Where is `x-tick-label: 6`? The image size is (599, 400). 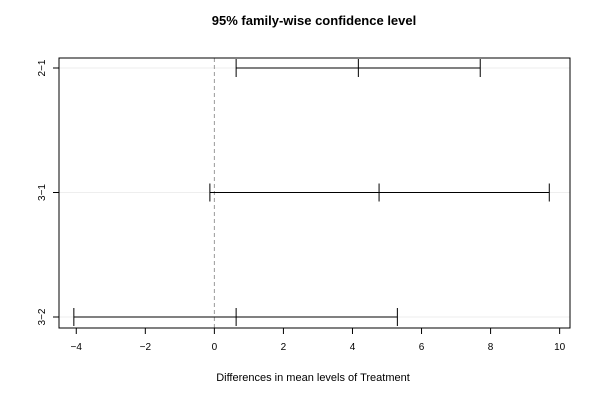
x-tick-label: 6 is located at coordinates (422, 347).